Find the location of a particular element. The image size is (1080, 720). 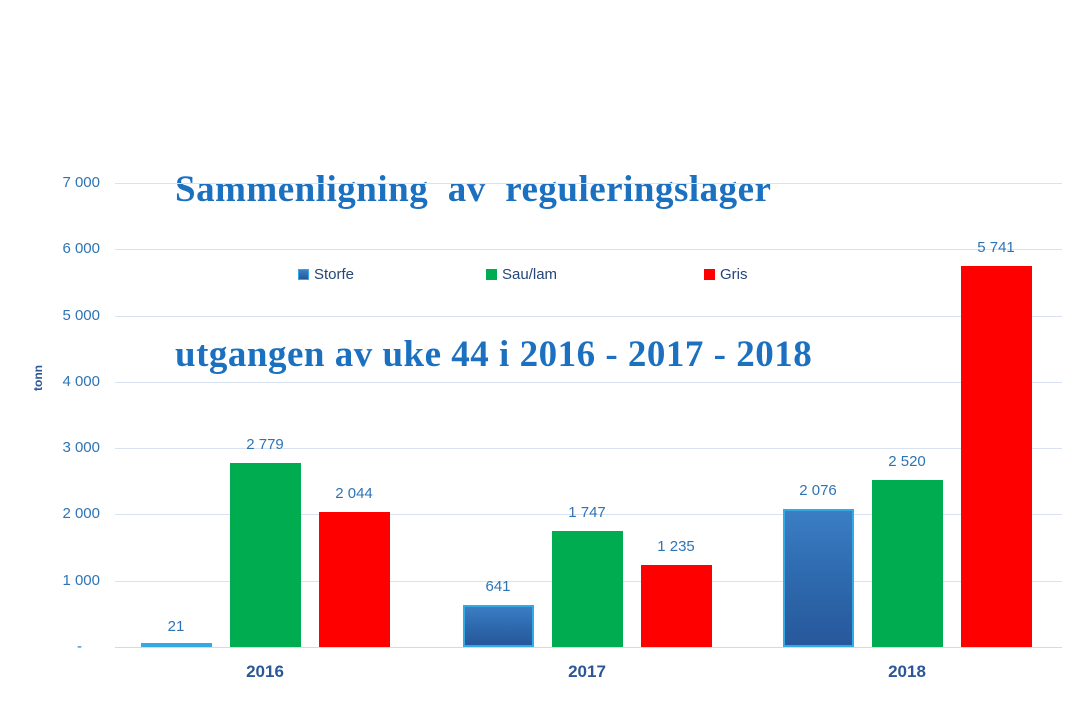

y-tick-label: 6 000 is located at coordinates (81, 248).